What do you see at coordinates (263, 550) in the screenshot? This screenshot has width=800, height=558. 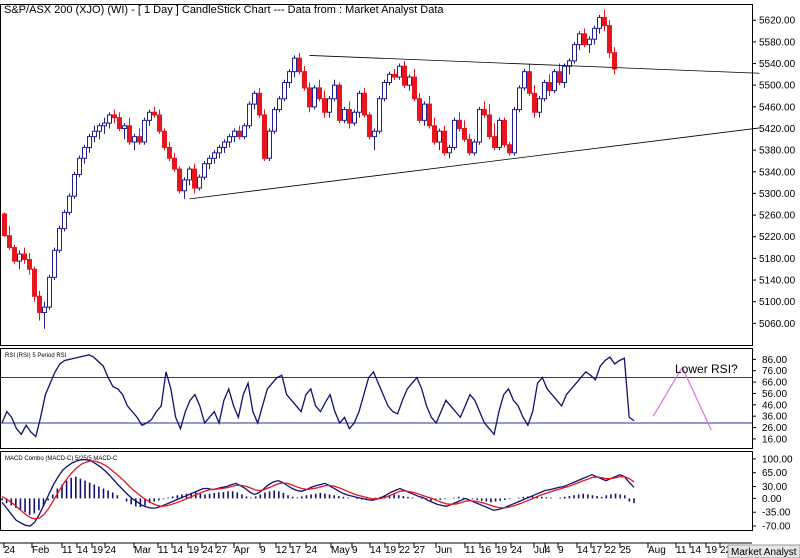 I see `x-tick-label: 9` at bounding box center [263, 550].